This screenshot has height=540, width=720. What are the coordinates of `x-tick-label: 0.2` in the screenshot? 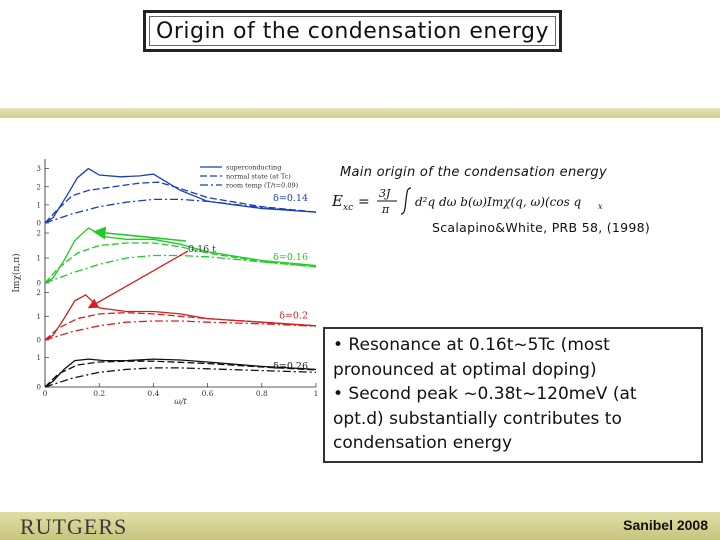 It's located at (99, 393).